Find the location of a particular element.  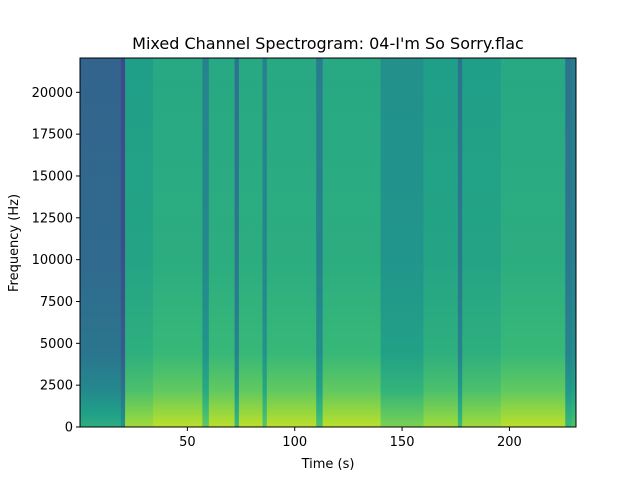

y-tick-label: 0 is located at coordinates (69, 428).